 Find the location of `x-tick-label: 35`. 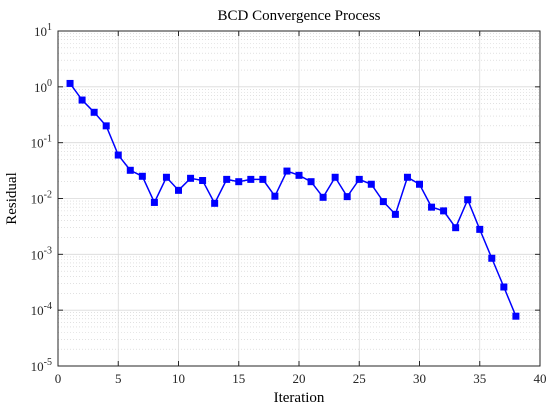

x-tick-label: 35 is located at coordinates (479, 378).